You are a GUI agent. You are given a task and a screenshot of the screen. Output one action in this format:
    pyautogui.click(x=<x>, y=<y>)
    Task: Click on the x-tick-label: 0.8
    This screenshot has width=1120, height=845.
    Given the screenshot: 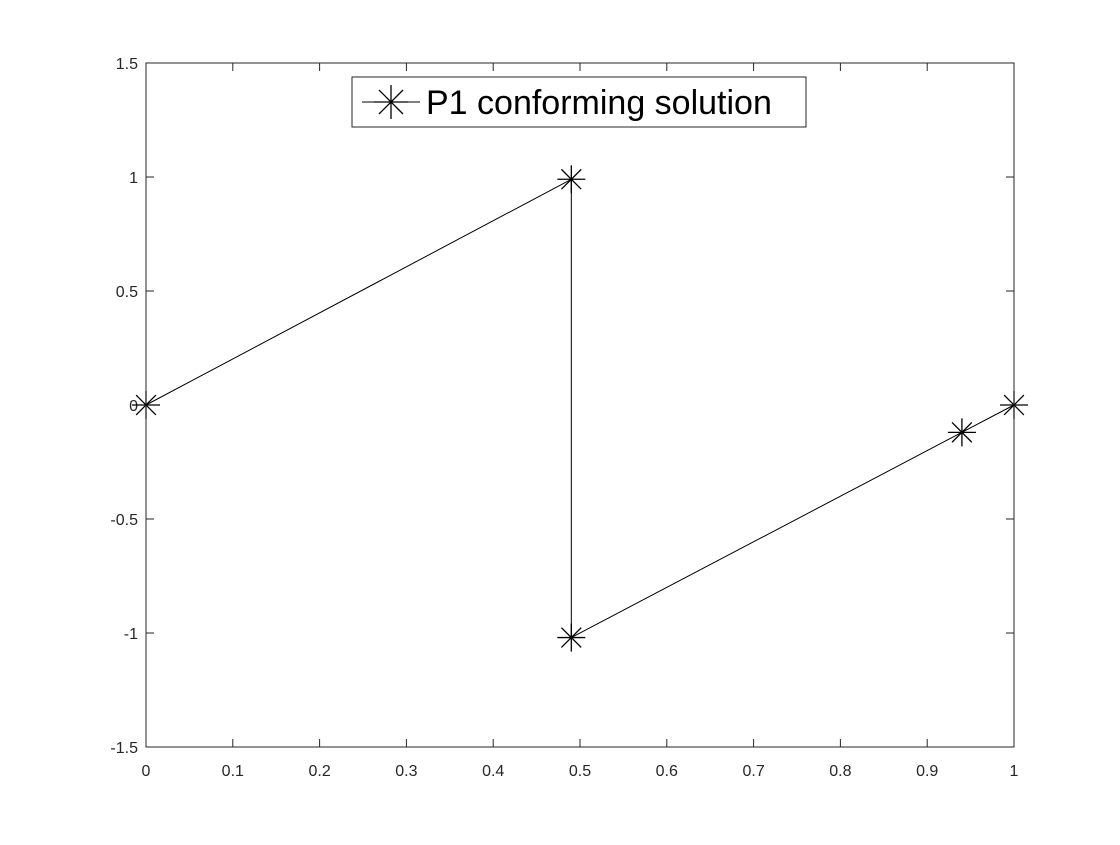 What is the action you would take?
    pyautogui.click(x=840, y=771)
    